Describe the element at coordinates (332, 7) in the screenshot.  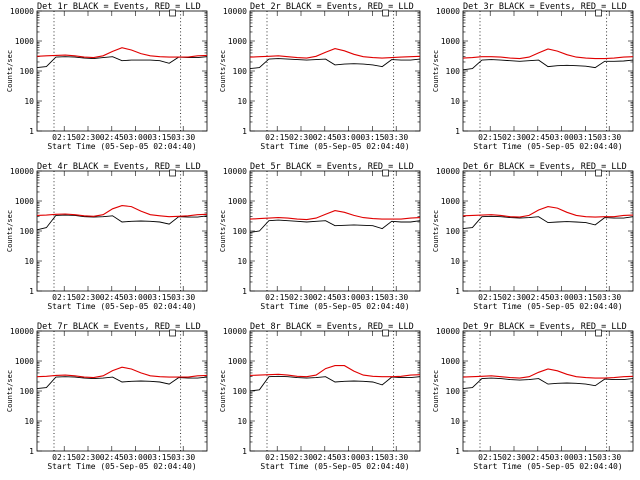
I see `panel-title: Det 2r BLACK = Events, RED = LLD` at that location.